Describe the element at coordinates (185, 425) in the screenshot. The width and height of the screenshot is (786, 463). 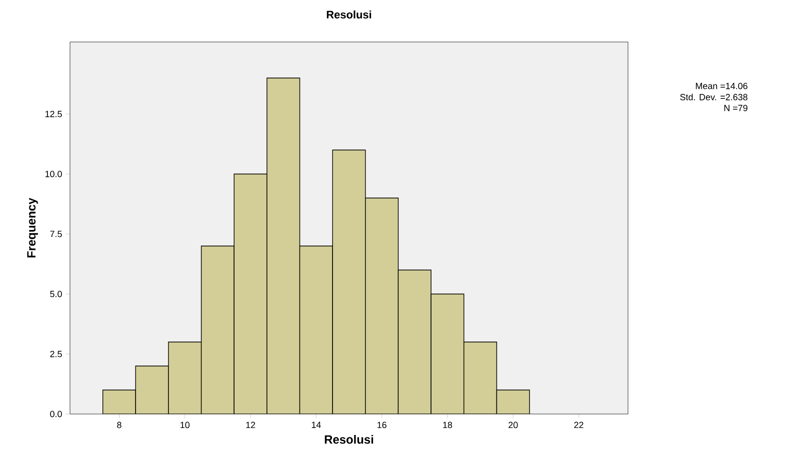
I see `x-tick-label: 10` at that location.